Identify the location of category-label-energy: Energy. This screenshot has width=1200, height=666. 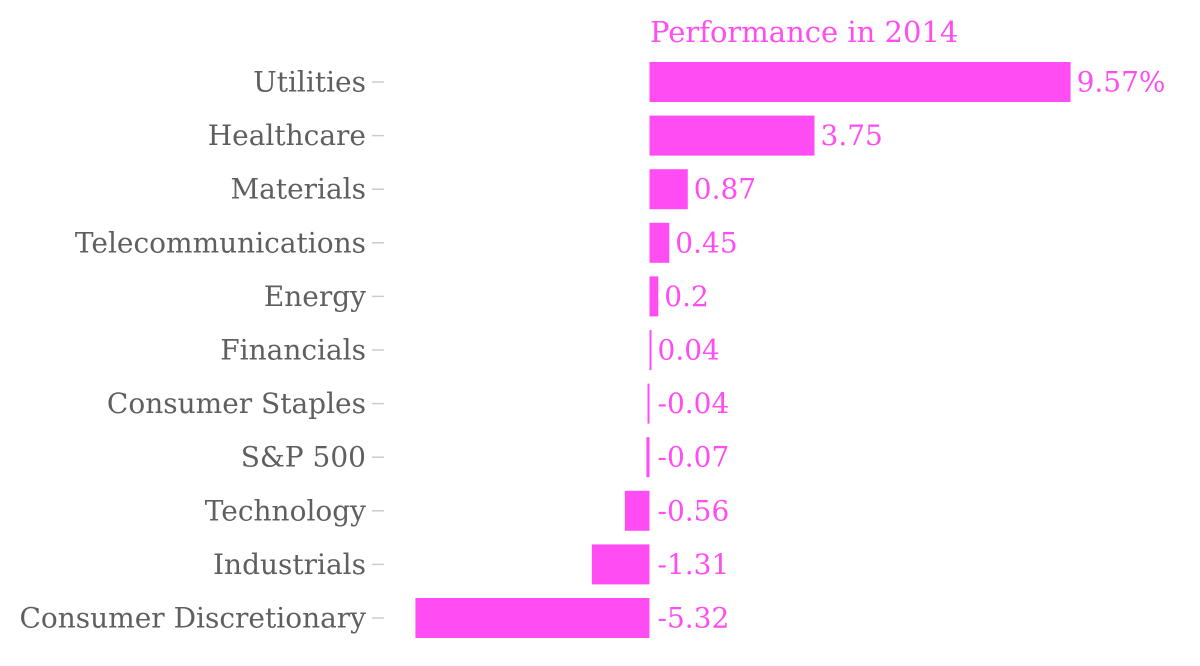
(315, 296).